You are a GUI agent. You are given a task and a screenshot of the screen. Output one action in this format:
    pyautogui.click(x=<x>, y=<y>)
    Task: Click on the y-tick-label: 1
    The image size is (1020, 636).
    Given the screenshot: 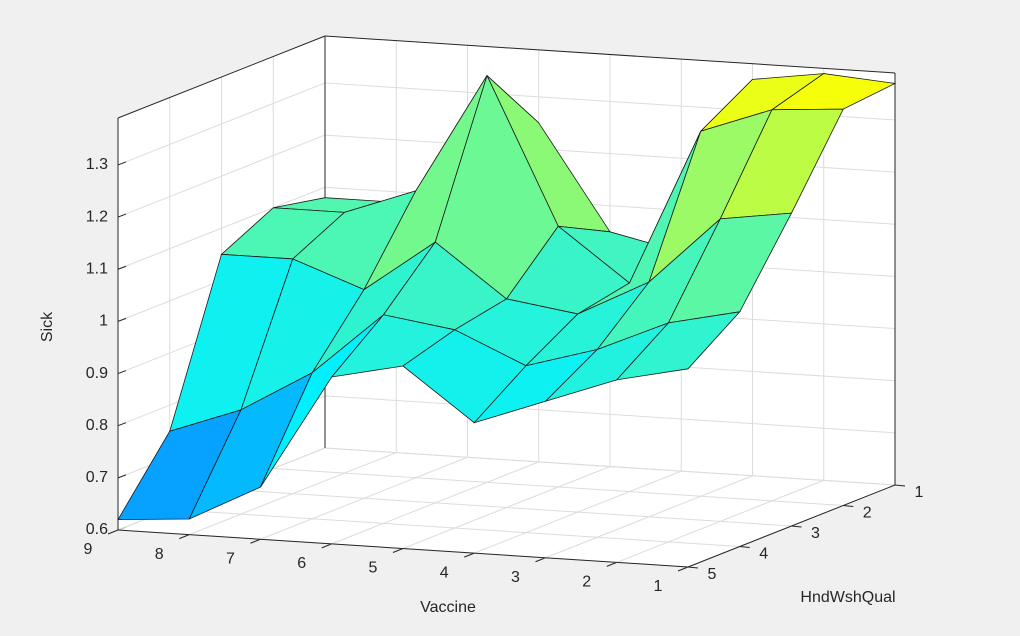 What is the action you would take?
    pyautogui.click(x=919, y=492)
    